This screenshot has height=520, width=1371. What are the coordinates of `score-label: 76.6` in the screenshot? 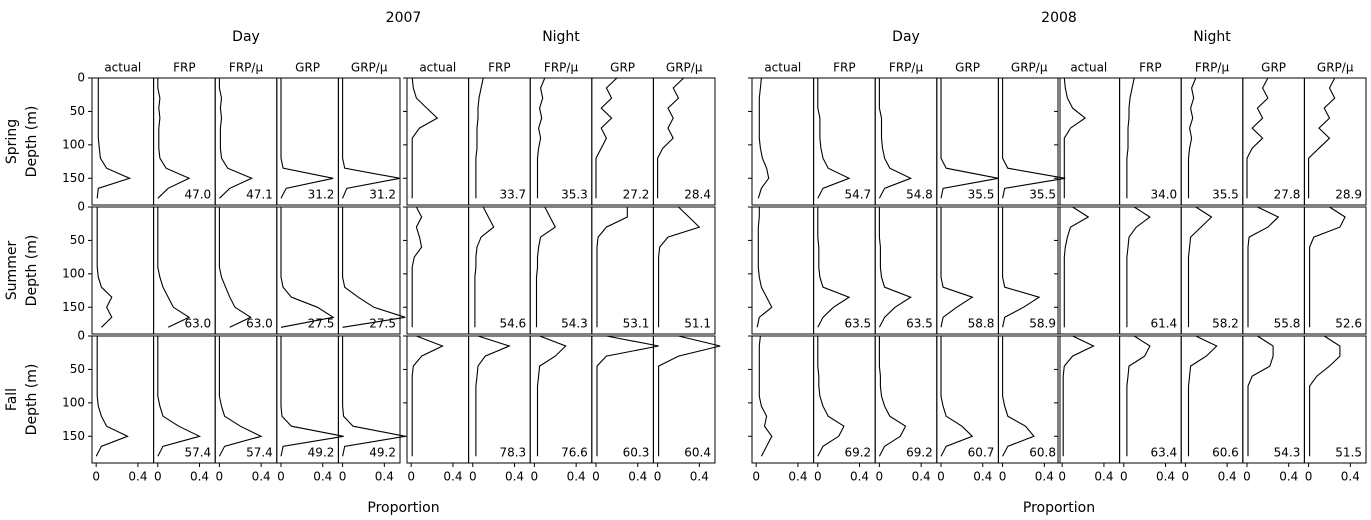 It's located at (574, 453).